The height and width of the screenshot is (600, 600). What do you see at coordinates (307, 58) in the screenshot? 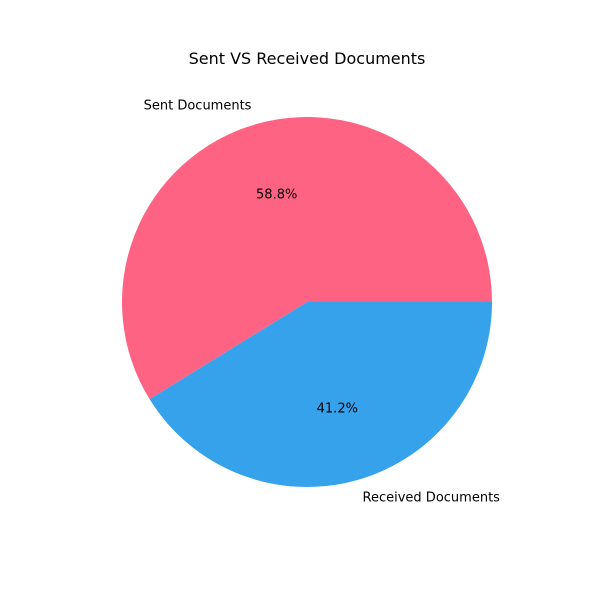
I see `chart-title: Sent VS Received Documents` at bounding box center [307, 58].